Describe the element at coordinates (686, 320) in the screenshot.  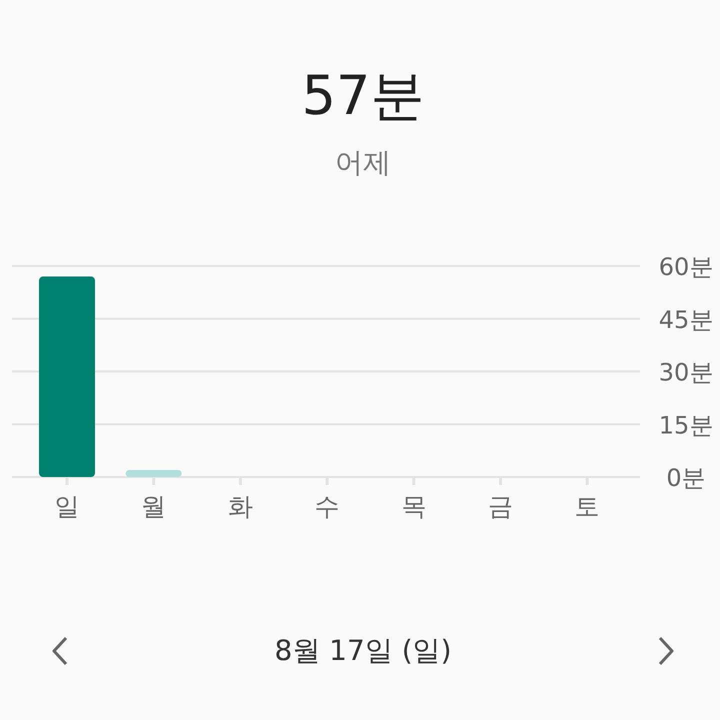
I see `y-tick-label: 45분` at that location.